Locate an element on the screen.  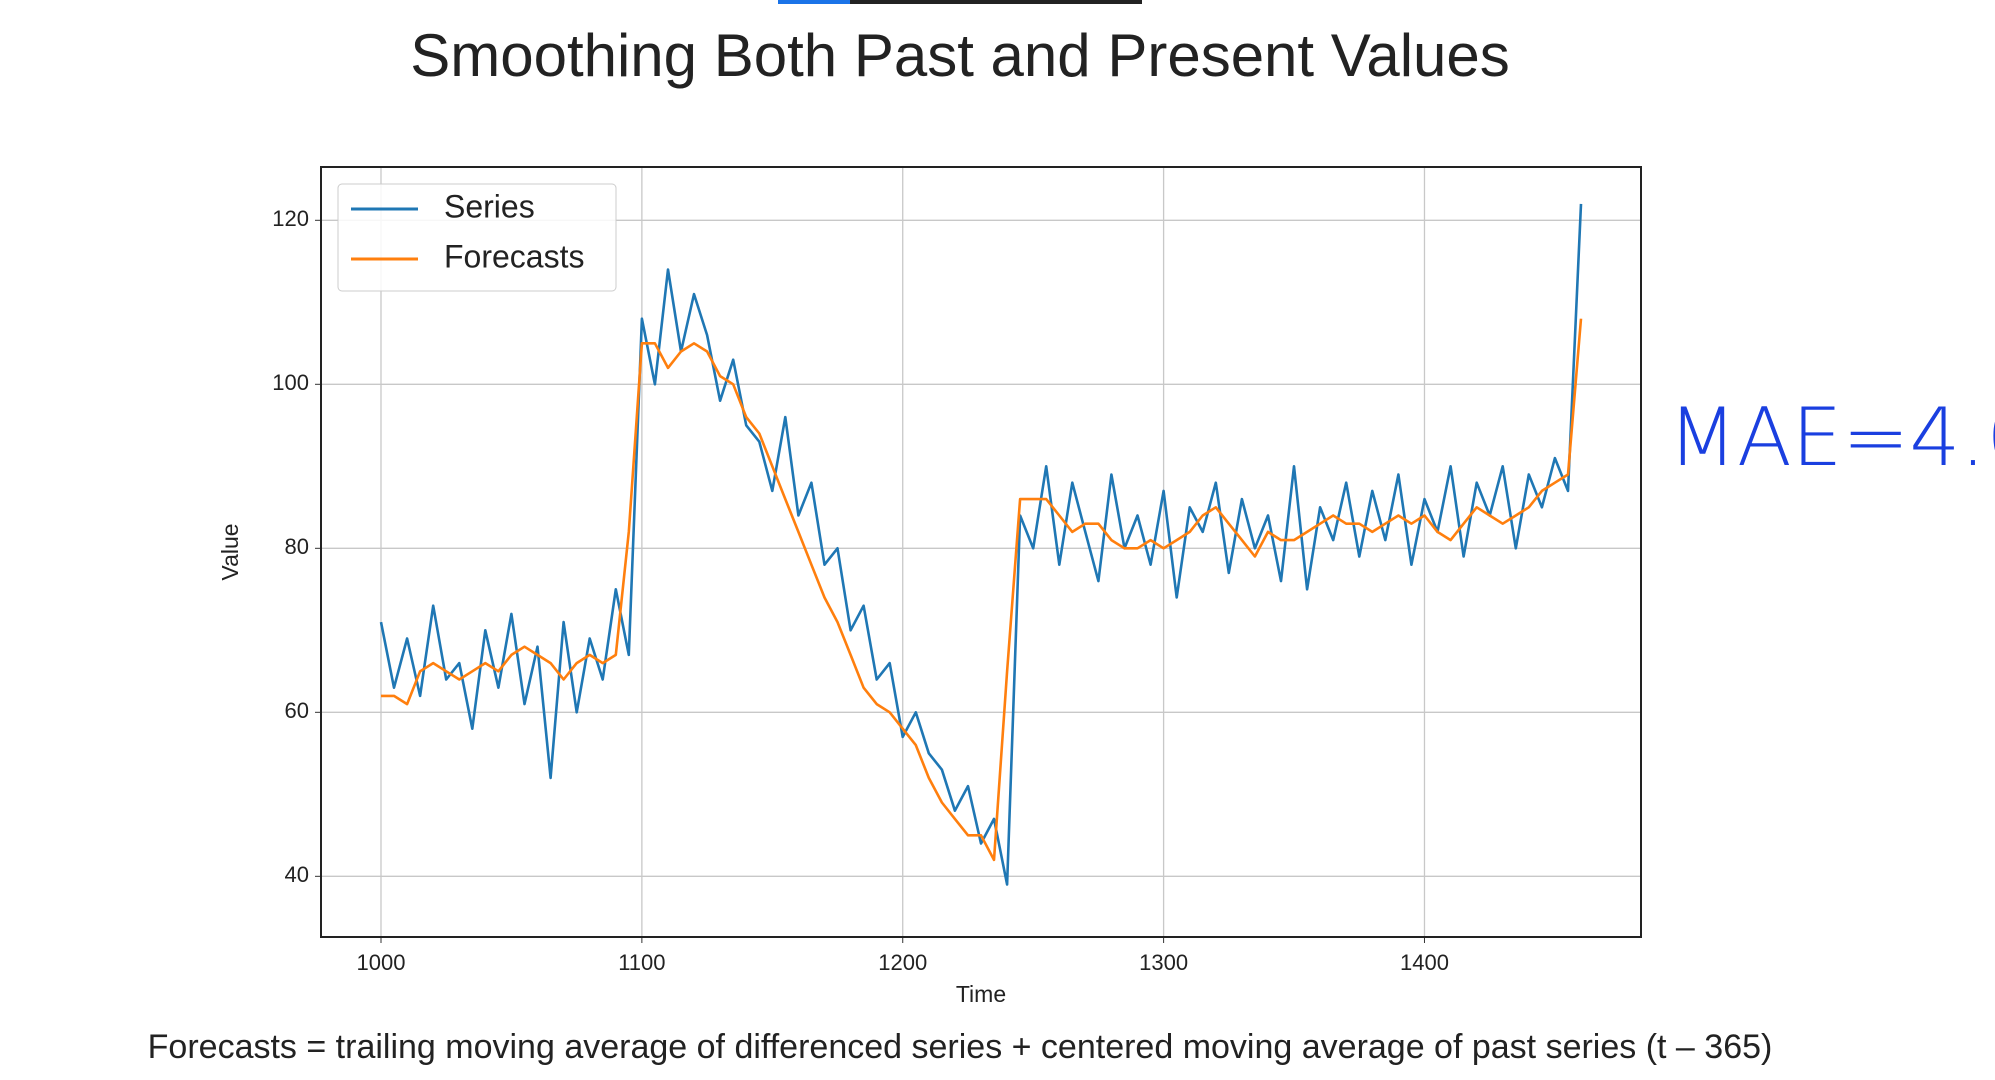
x-tick-label: 1400 is located at coordinates (1424, 962).